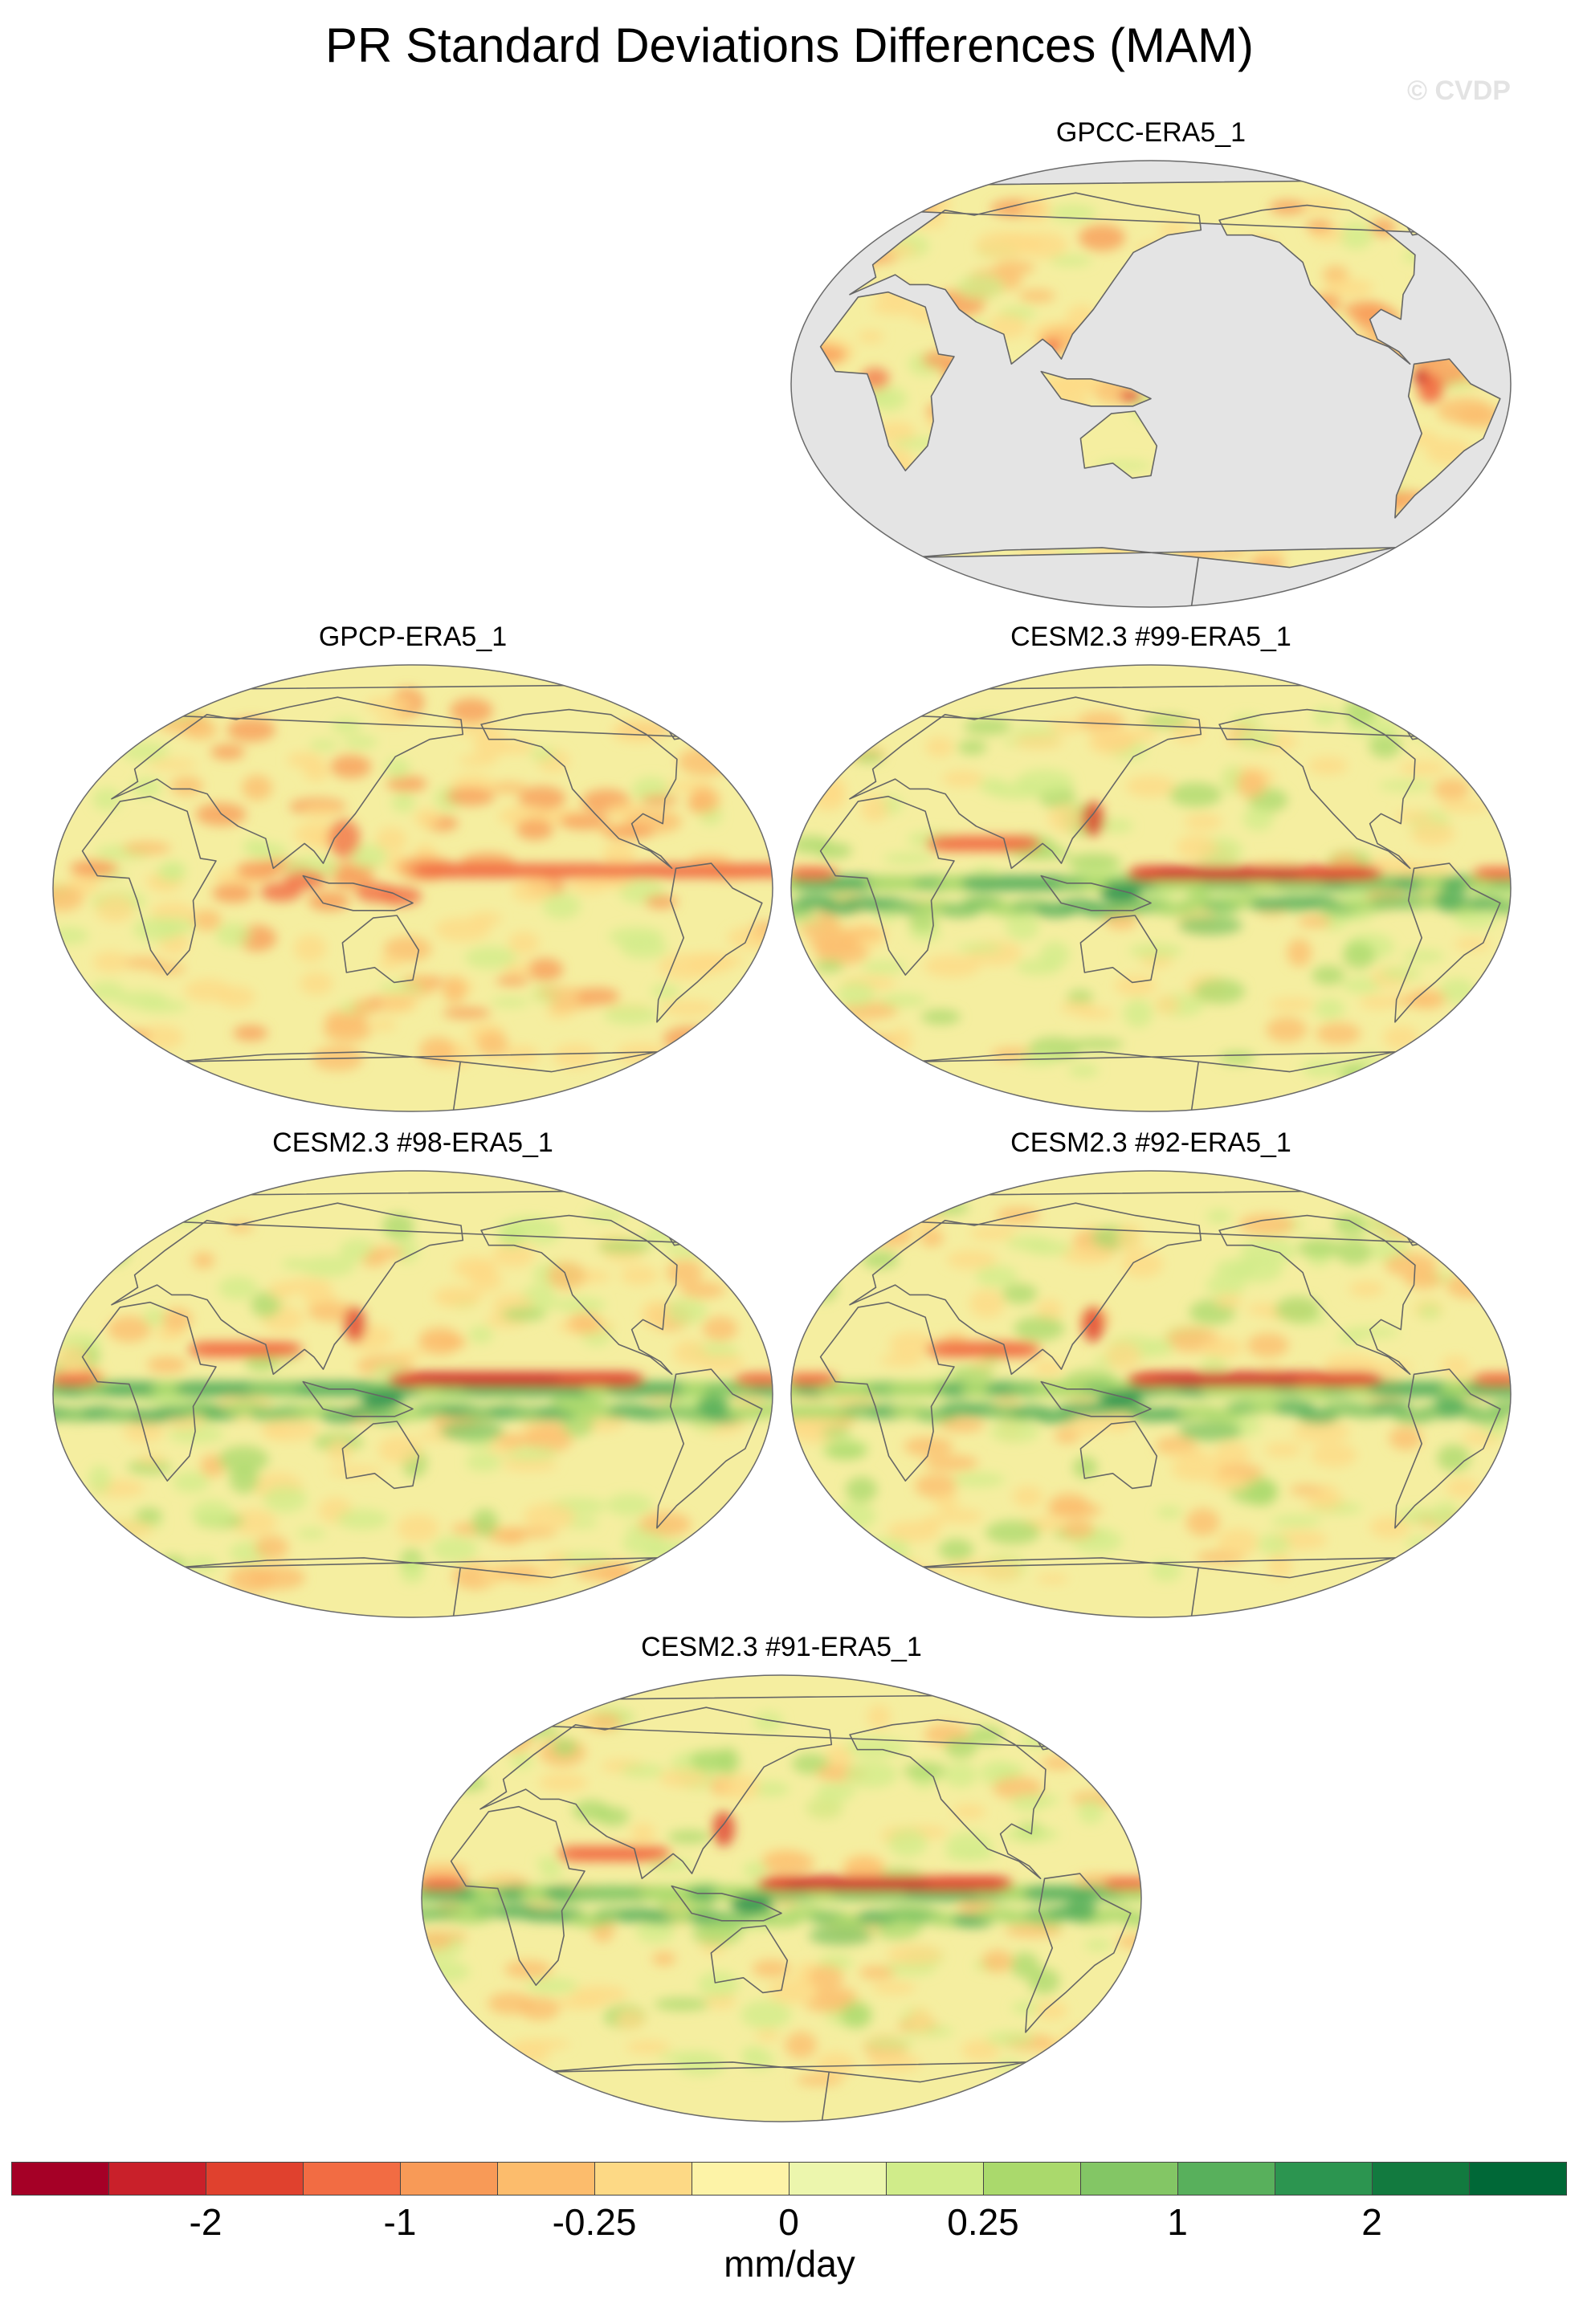 The width and height of the screenshot is (1579, 2324). I want to click on map-panel-gpcc: GPCC-ERA5_1, so click(1151, 363).